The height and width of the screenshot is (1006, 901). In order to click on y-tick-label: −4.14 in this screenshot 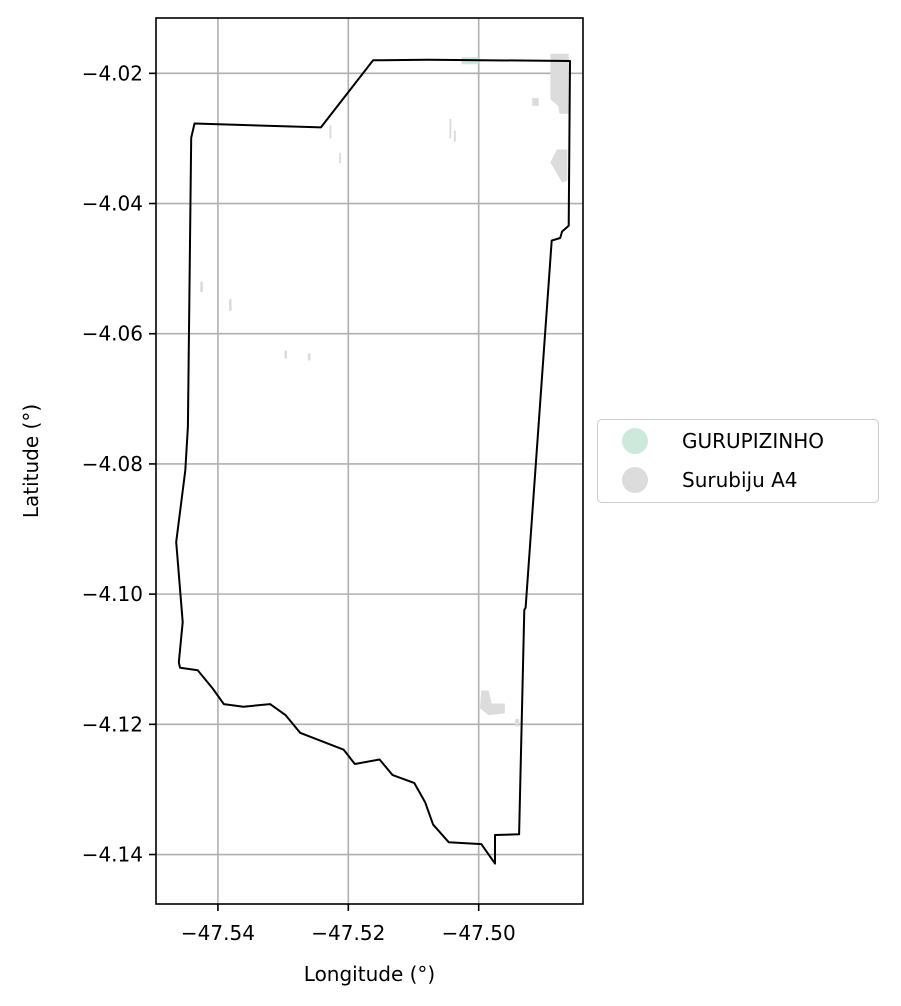, I will do `click(112, 855)`.